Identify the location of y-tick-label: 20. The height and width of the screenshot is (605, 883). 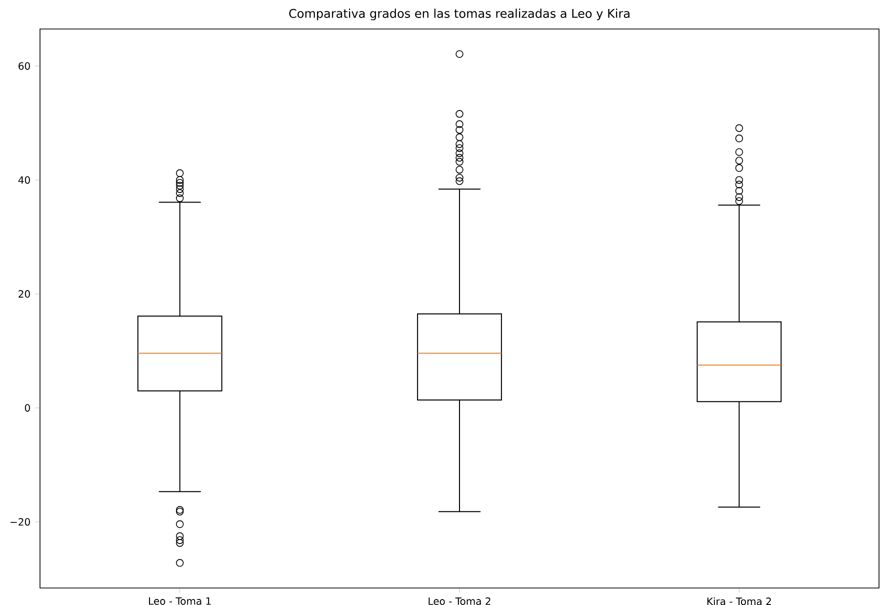
(24, 294).